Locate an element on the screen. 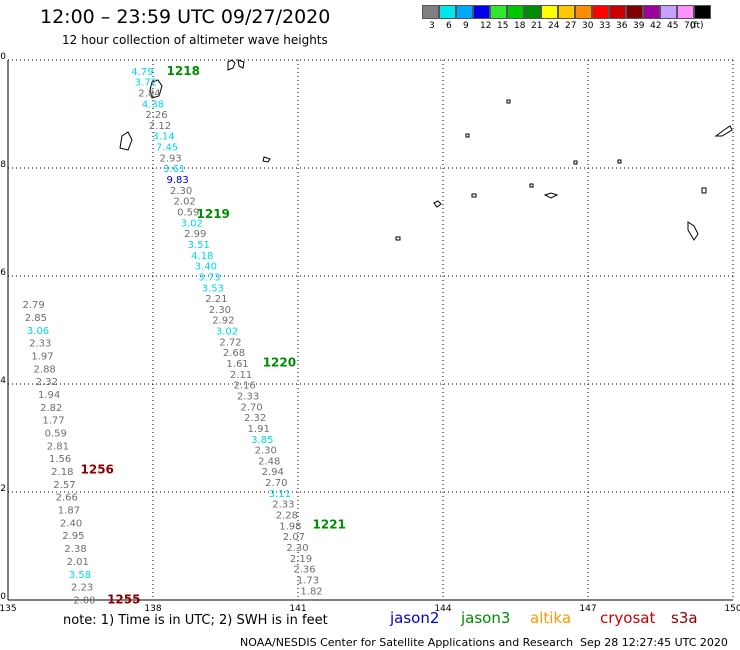  wave-height-value: 2.07 is located at coordinates (294, 537).